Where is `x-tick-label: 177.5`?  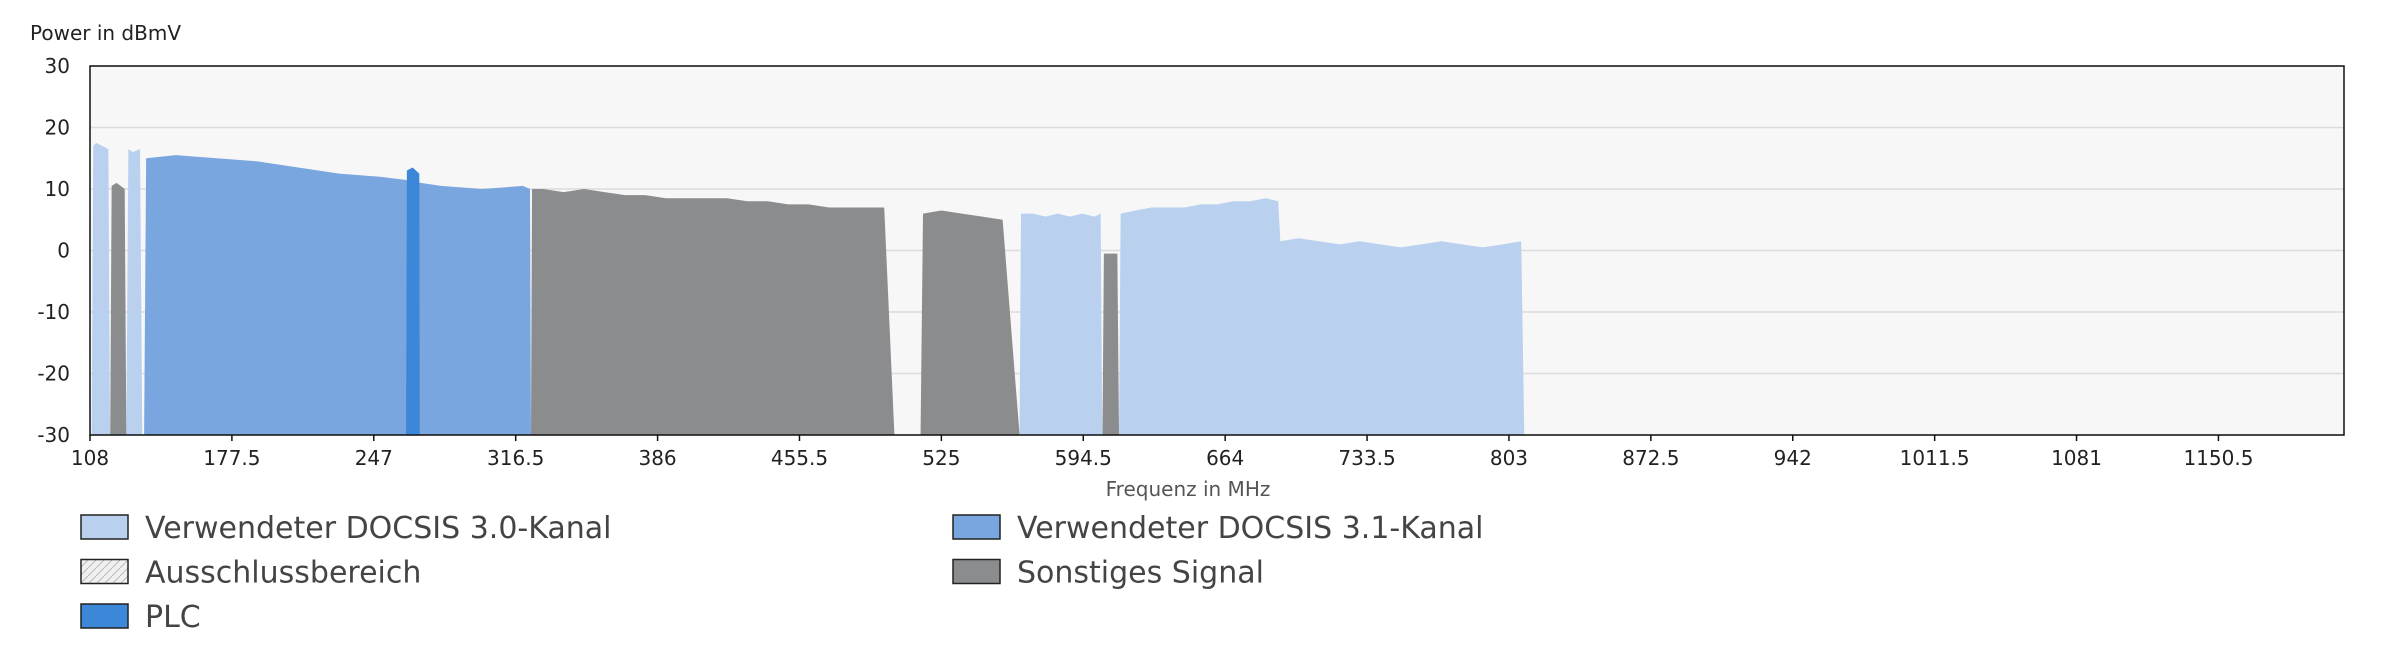 x-tick-label: 177.5 is located at coordinates (231, 458).